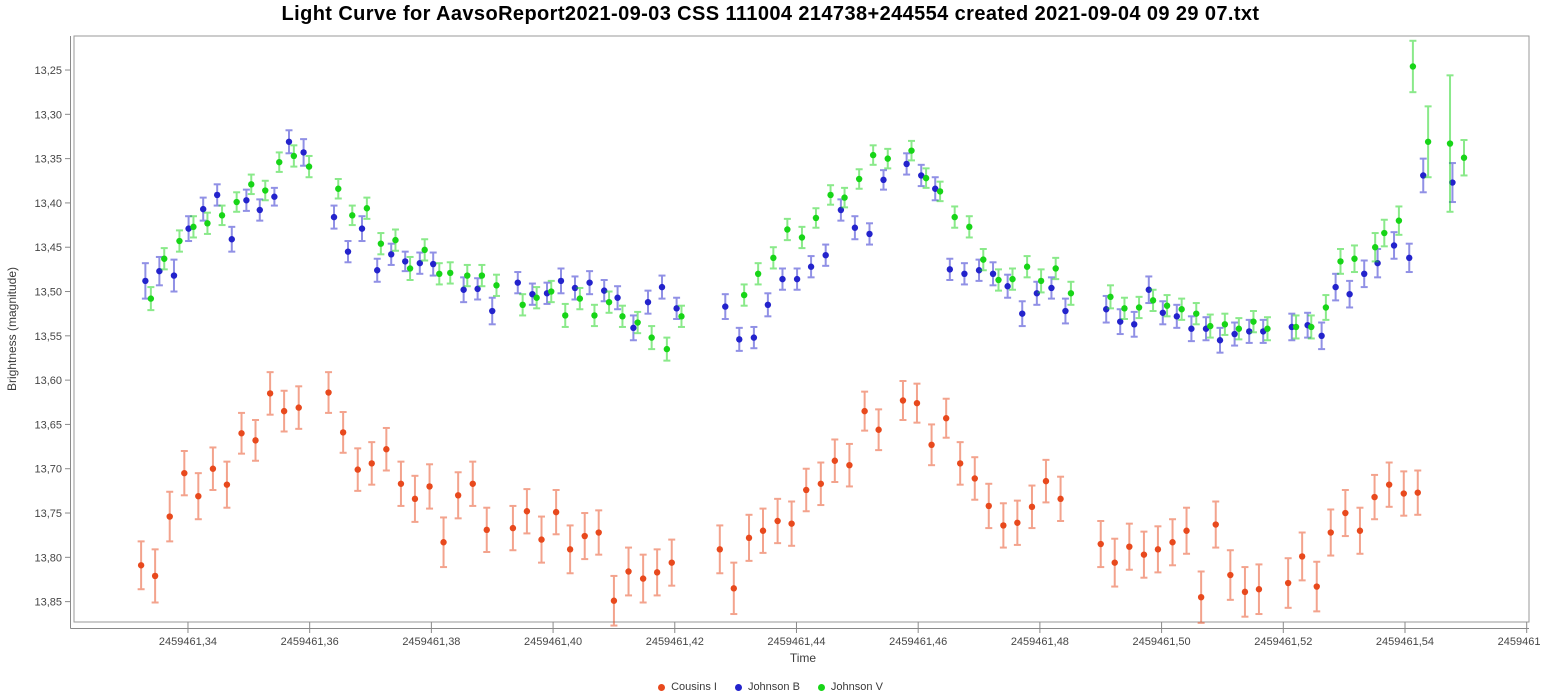 The image size is (1541, 700). Describe the element at coordinates (767, 687) in the screenshot. I see `legend-item-johnson-b: Johnson B` at that location.